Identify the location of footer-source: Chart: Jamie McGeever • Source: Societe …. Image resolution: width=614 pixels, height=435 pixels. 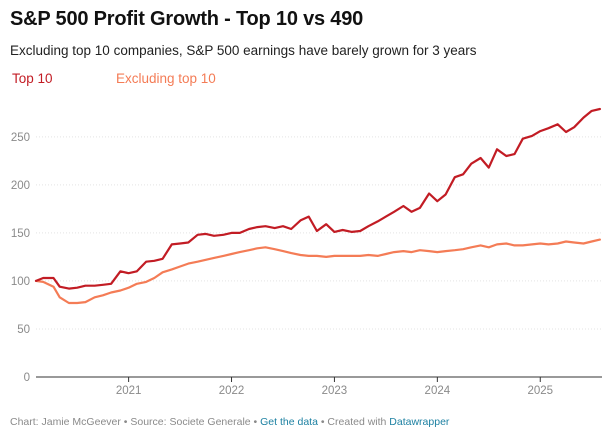
(135, 422).